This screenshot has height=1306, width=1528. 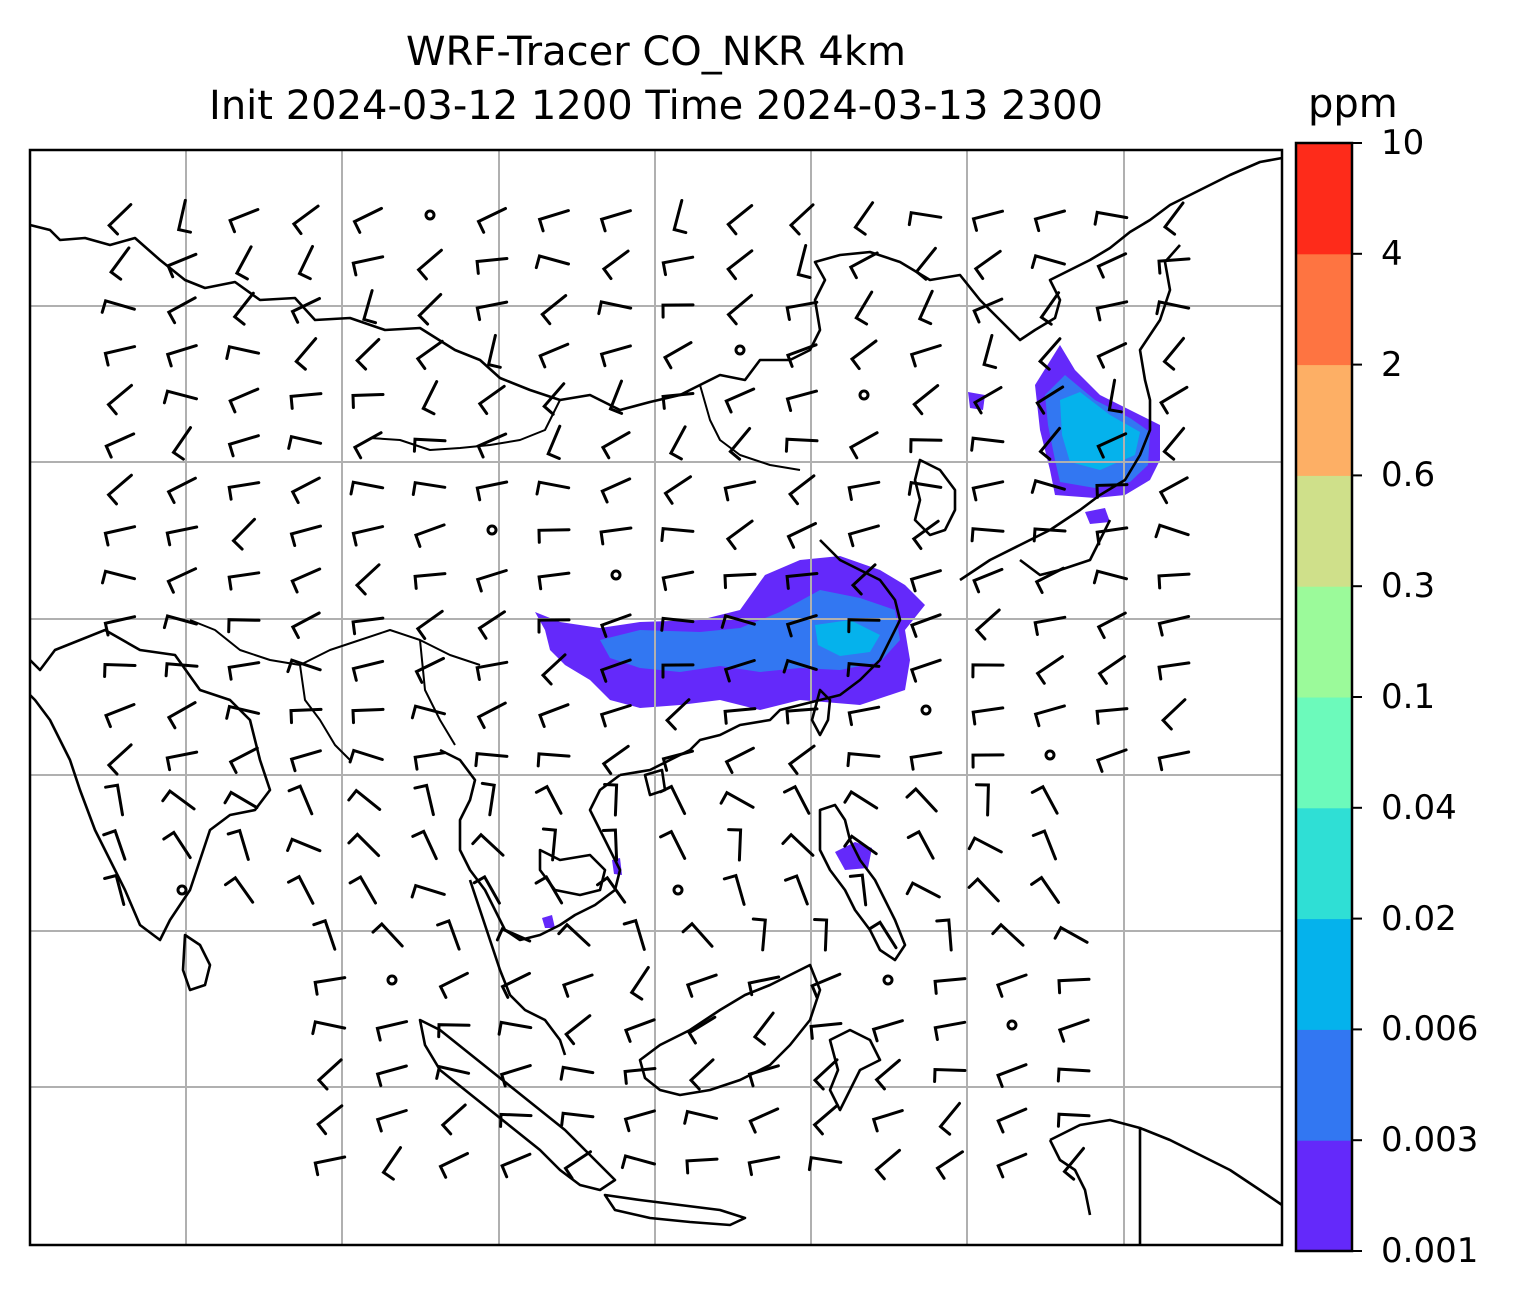 I want to click on coast-sumatra, so click(x=517, y=1105).